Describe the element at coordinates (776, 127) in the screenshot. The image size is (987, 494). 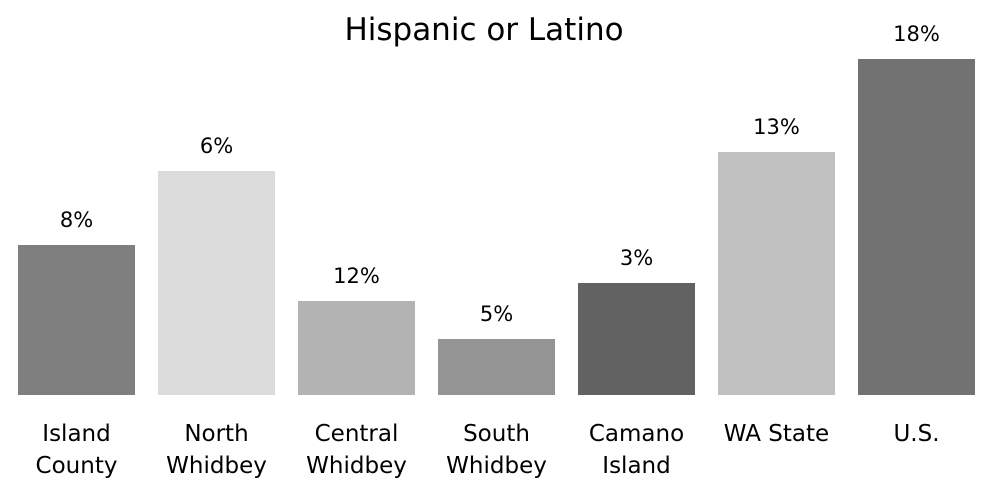
I see `data-label-5: 13%` at that location.